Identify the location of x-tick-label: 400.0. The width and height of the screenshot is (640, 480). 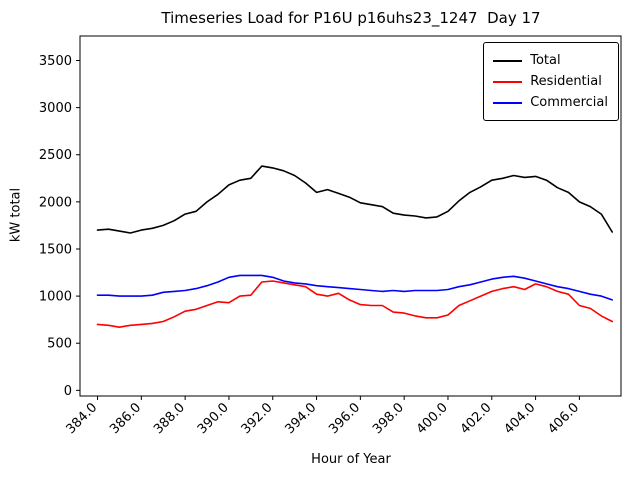
(432, 418).